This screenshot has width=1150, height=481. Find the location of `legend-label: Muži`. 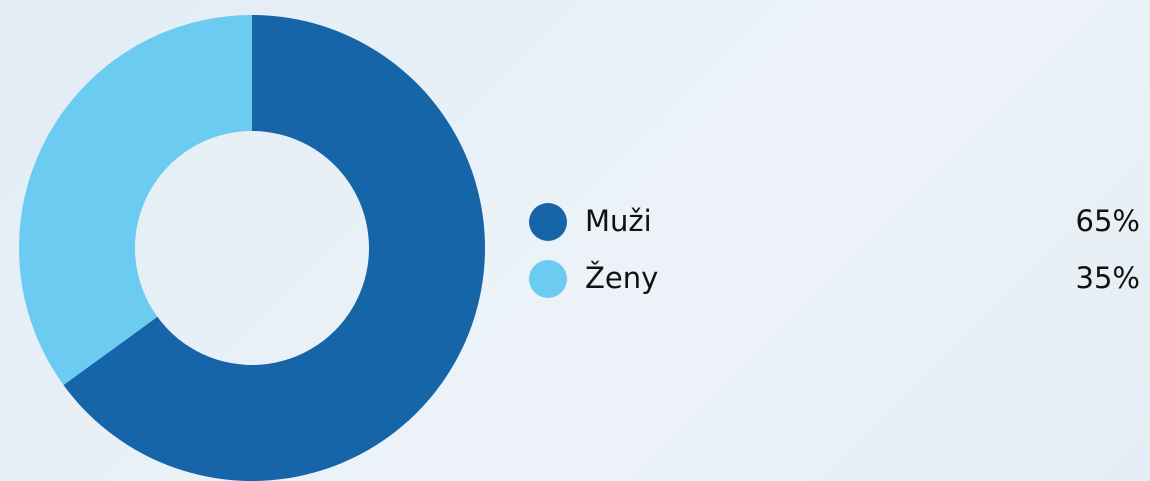

legend-label: Muži is located at coordinates (618, 221).